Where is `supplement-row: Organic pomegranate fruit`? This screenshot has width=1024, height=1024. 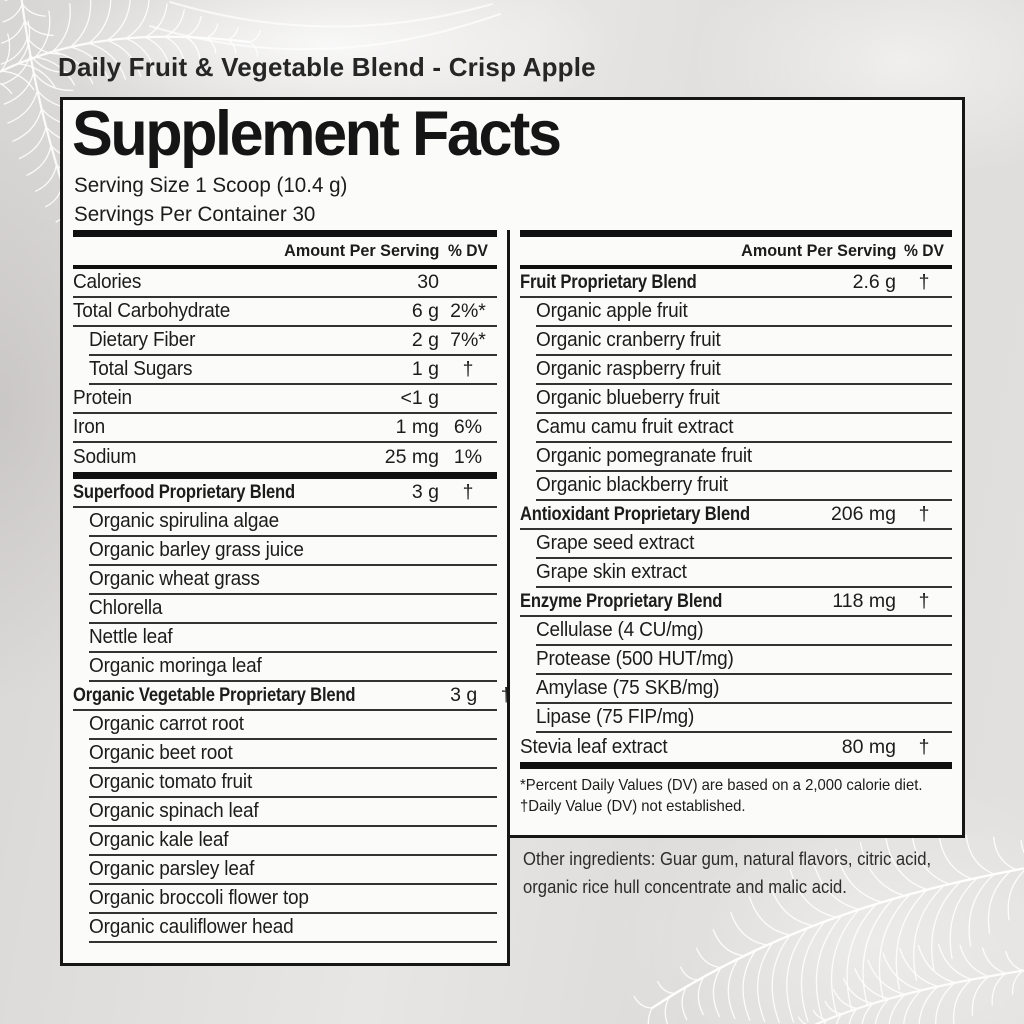 supplement-row: Organic pomegranate fruit is located at coordinates (744, 457).